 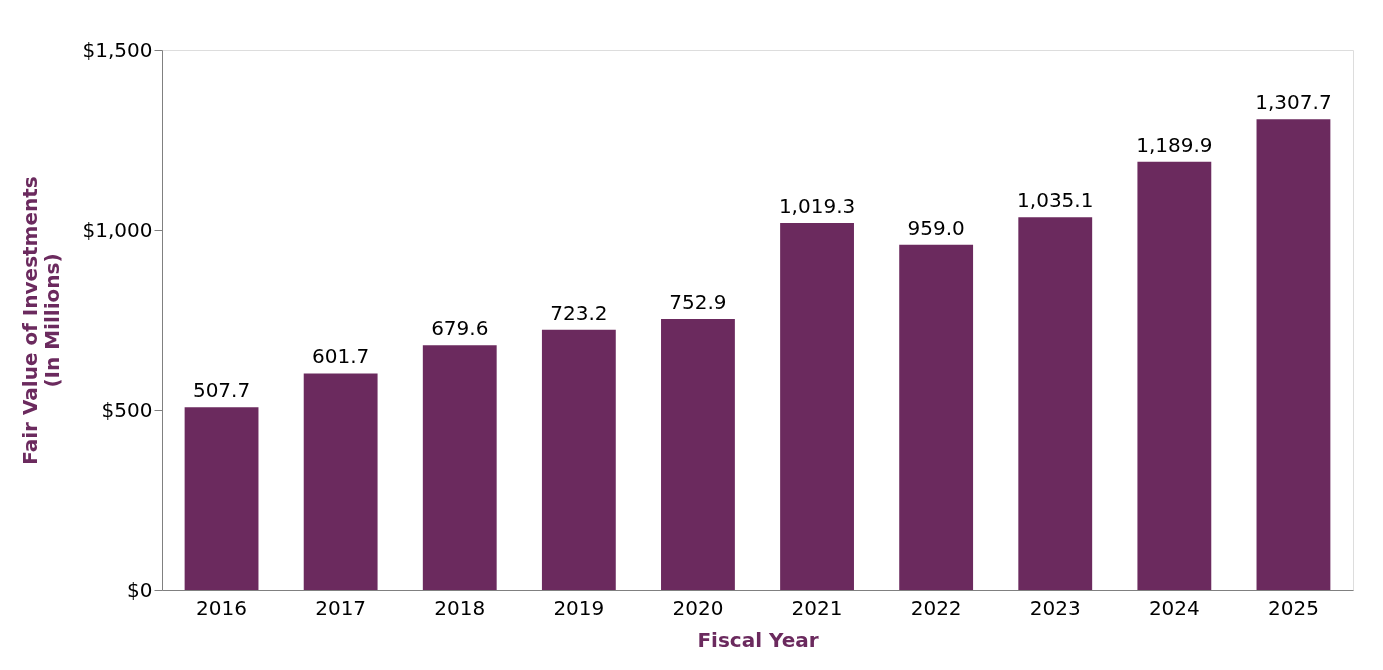 What do you see at coordinates (221, 607) in the screenshot?
I see `x-tick-label: 2016` at bounding box center [221, 607].